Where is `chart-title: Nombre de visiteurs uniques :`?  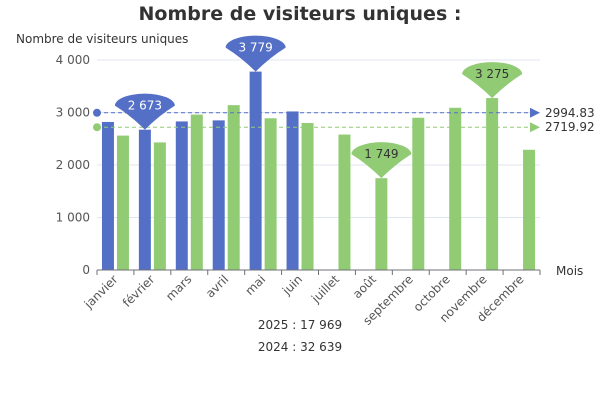
chart-title: Nombre de visiteurs uniques : is located at coordinates (300, 14).